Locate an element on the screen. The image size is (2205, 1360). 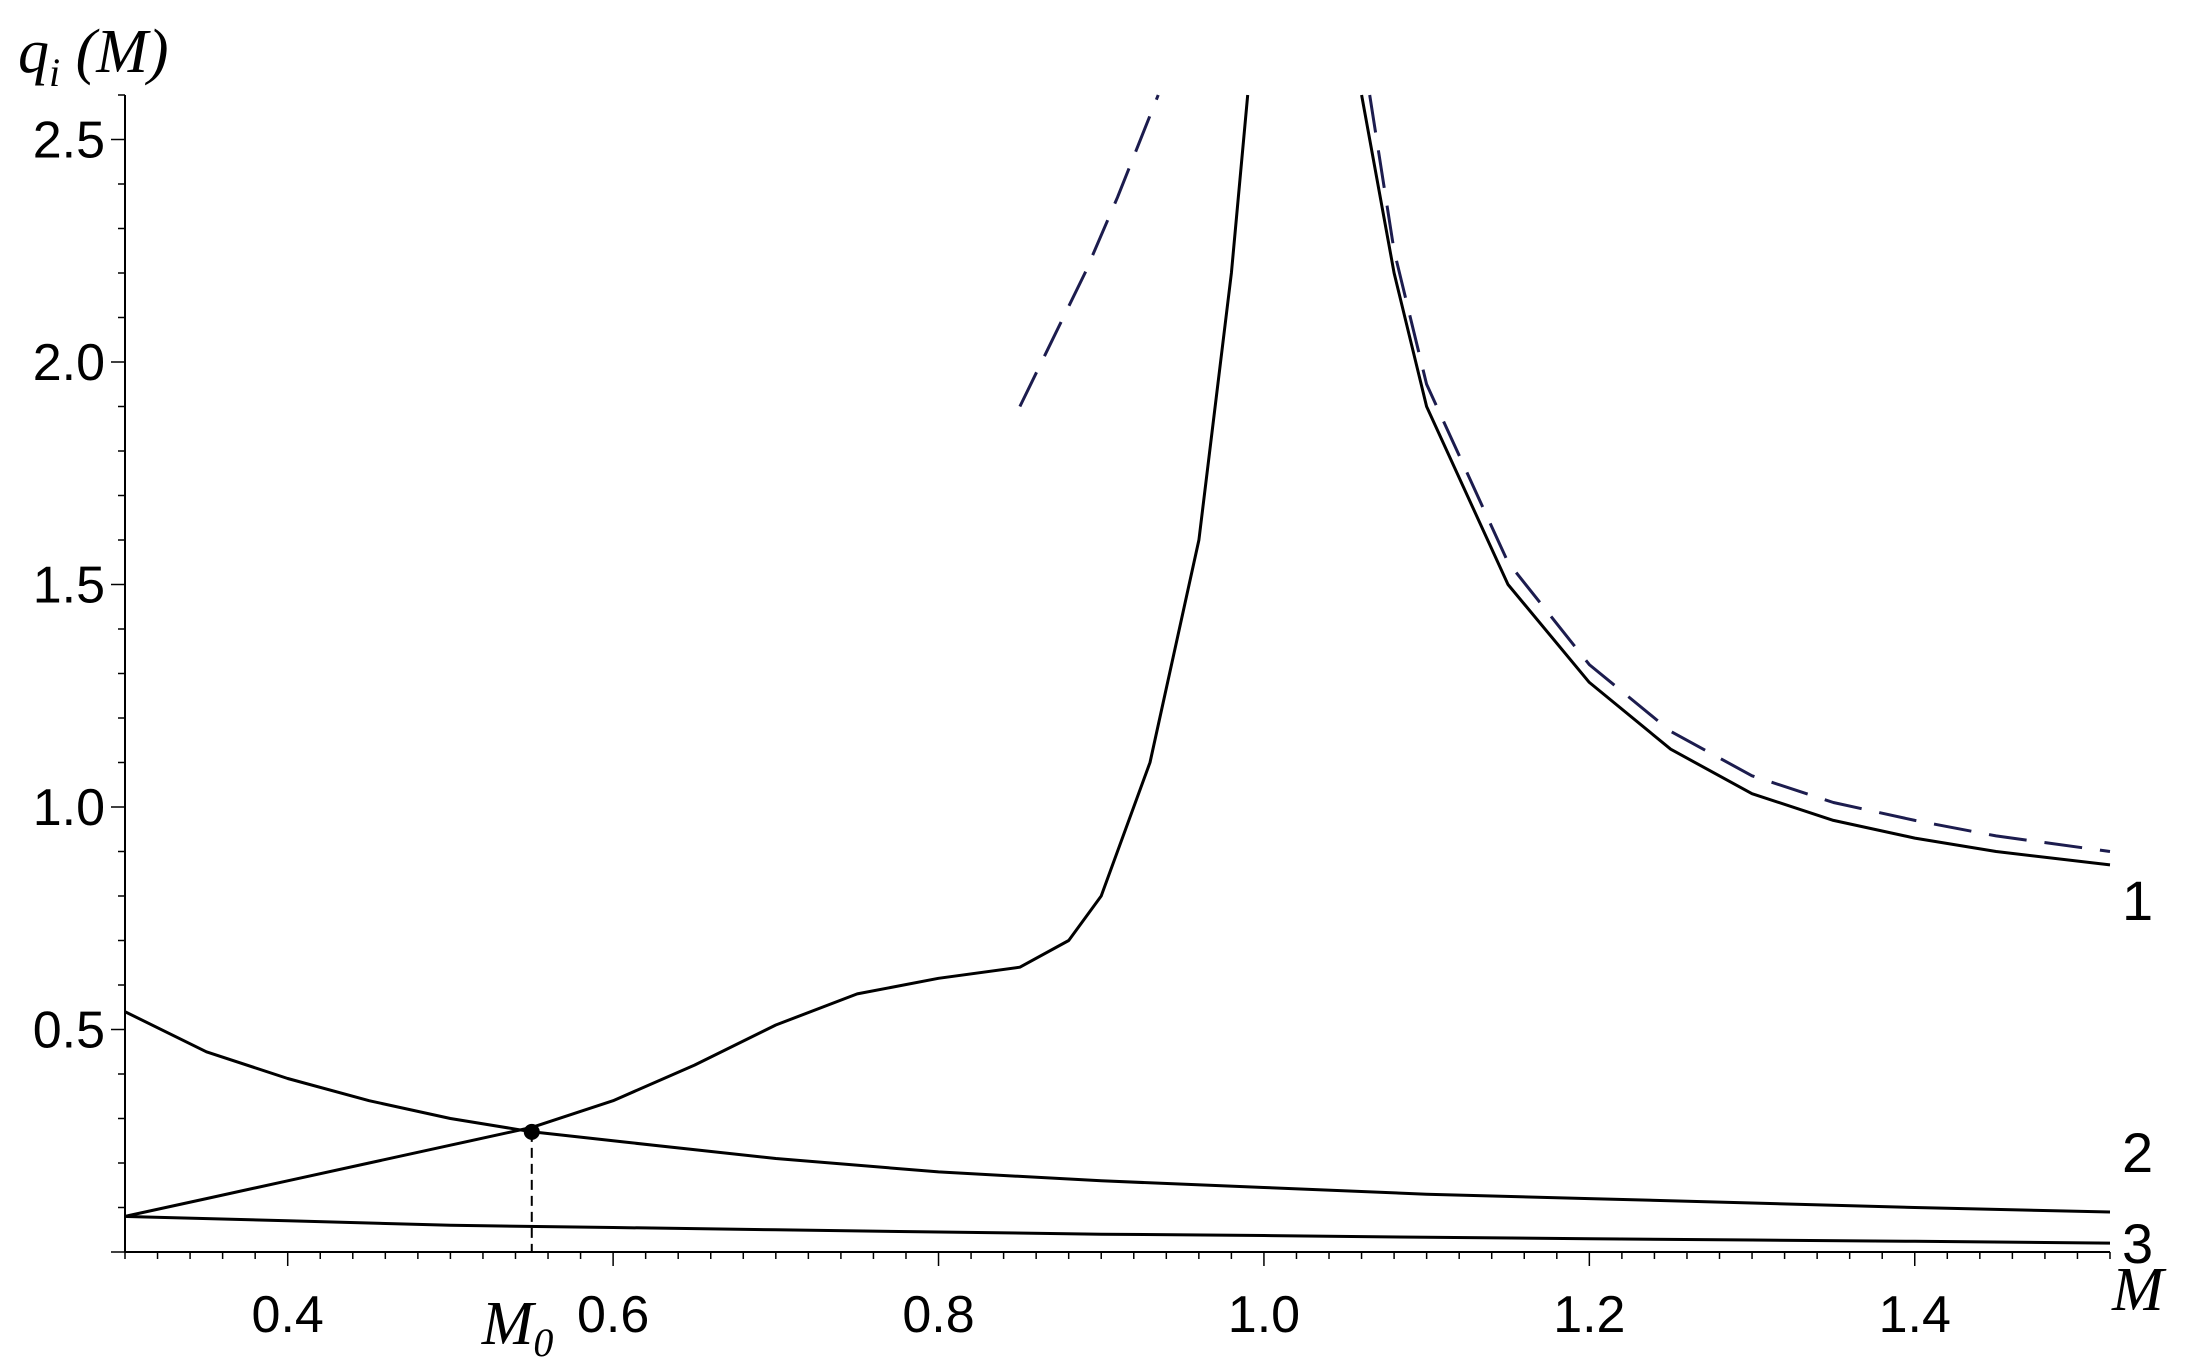
y-axis-title: qi (M) is located at coordinates (93, 56).